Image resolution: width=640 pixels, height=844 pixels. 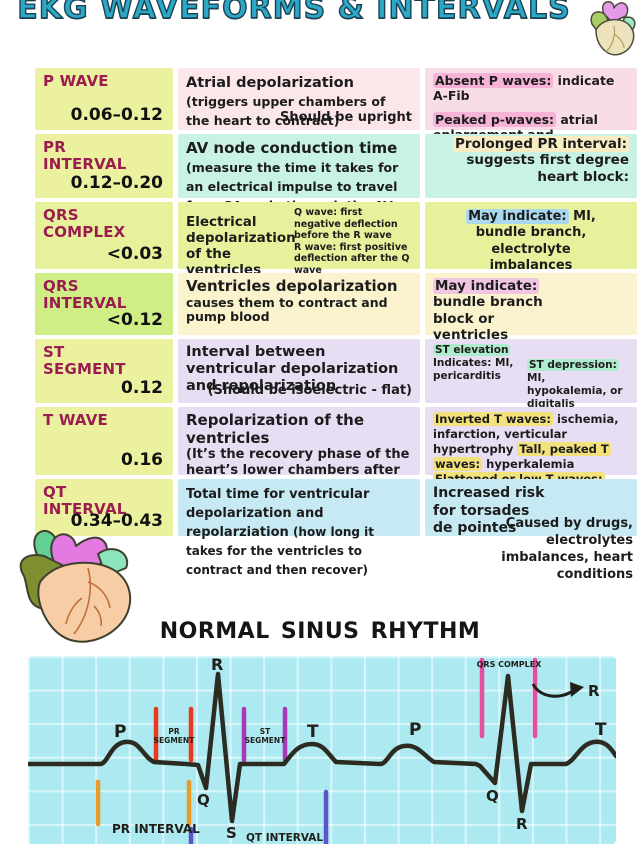 What do you see at coordinates (309, 390) in the screenshot?
I see `description-note: (Should be isoelectric - flat)` at bounding box center [309, 390].